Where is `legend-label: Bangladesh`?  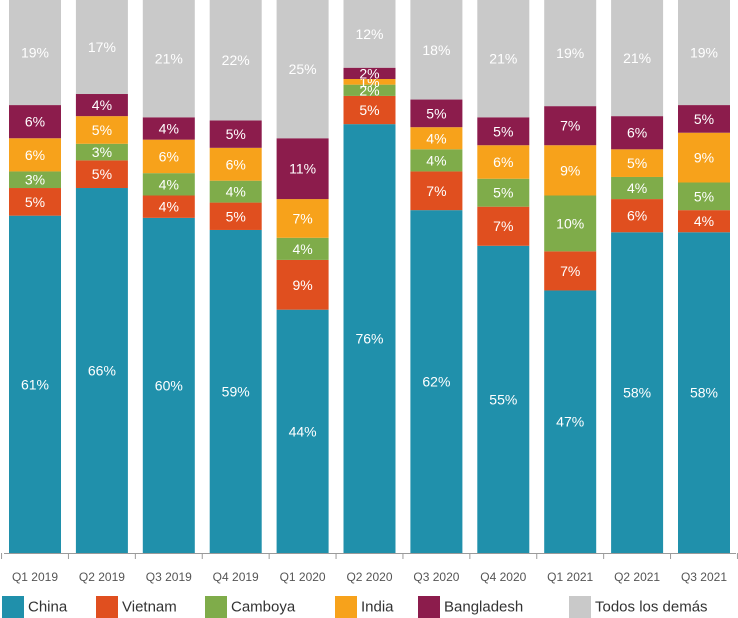 legend-label: Bangladesh is located at coordinates (483, 607).